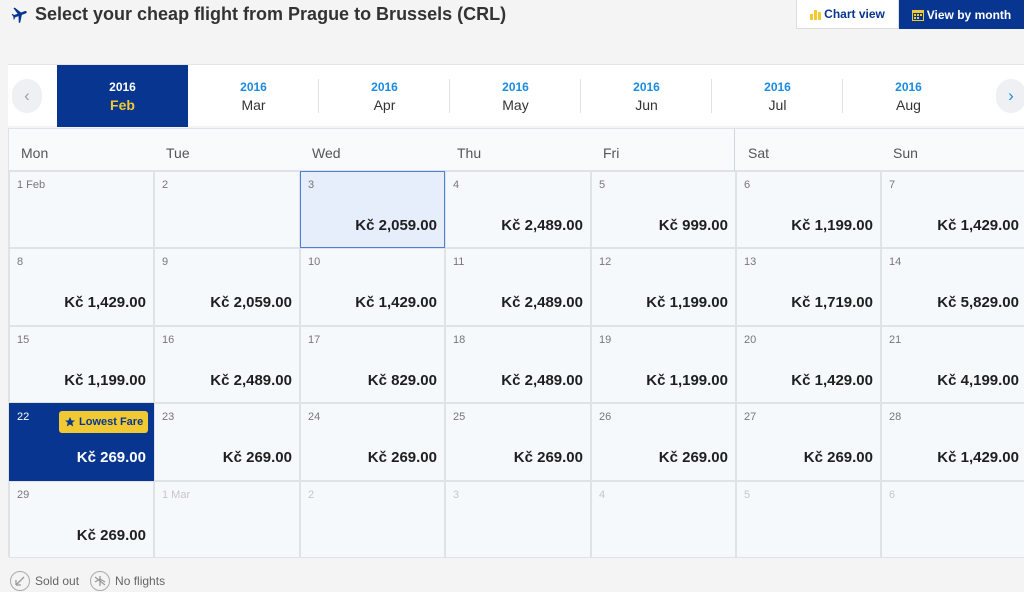 The height and width of the screenshot is (592, 1024). Describe the element at coordinates (81, 442) in the screenshot. I see `day-cell: 22 Lowest Fare Kč 269.00` at that location.